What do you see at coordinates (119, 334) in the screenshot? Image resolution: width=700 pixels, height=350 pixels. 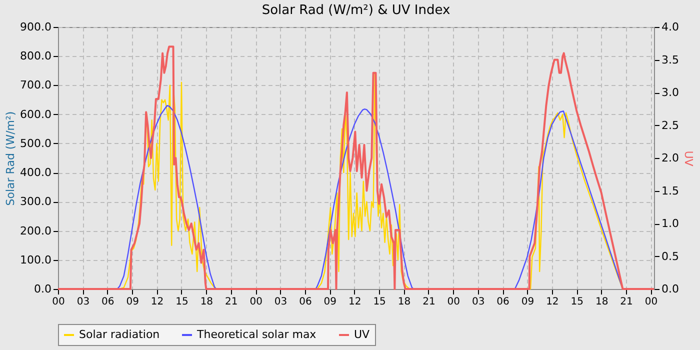 I see `legend-label: Solar radiation` at bounding box center [119, 334].